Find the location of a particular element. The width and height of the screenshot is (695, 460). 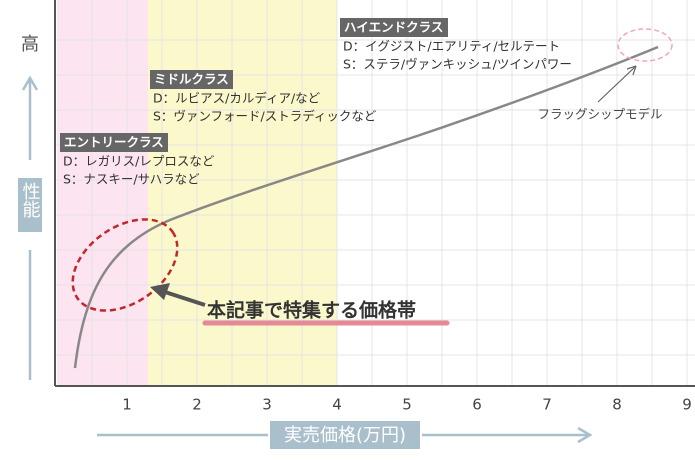

x-axis-label: 実売価格(万円) is located at coordinates (345, 435).